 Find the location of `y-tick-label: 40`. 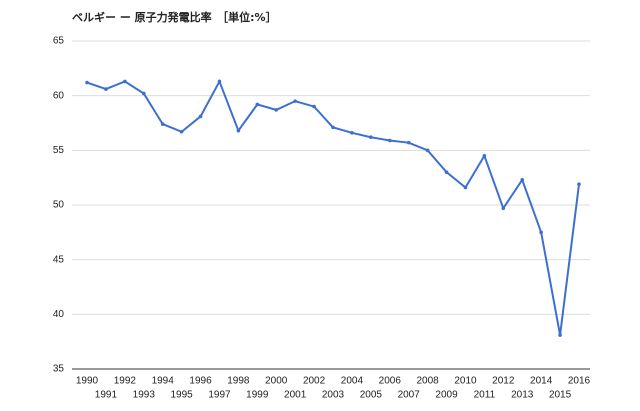

y-tick-label: 40 is located at coordinates (59, 314).